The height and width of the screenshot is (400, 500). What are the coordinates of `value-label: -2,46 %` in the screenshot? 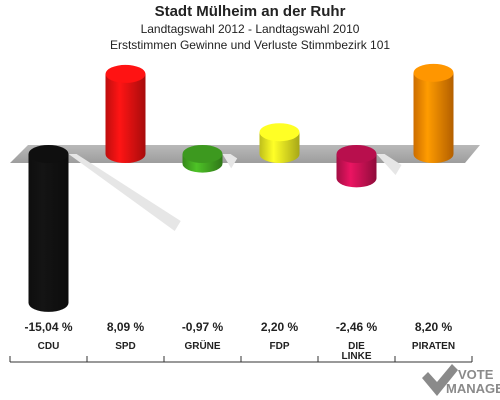 It's located at (357, 327).